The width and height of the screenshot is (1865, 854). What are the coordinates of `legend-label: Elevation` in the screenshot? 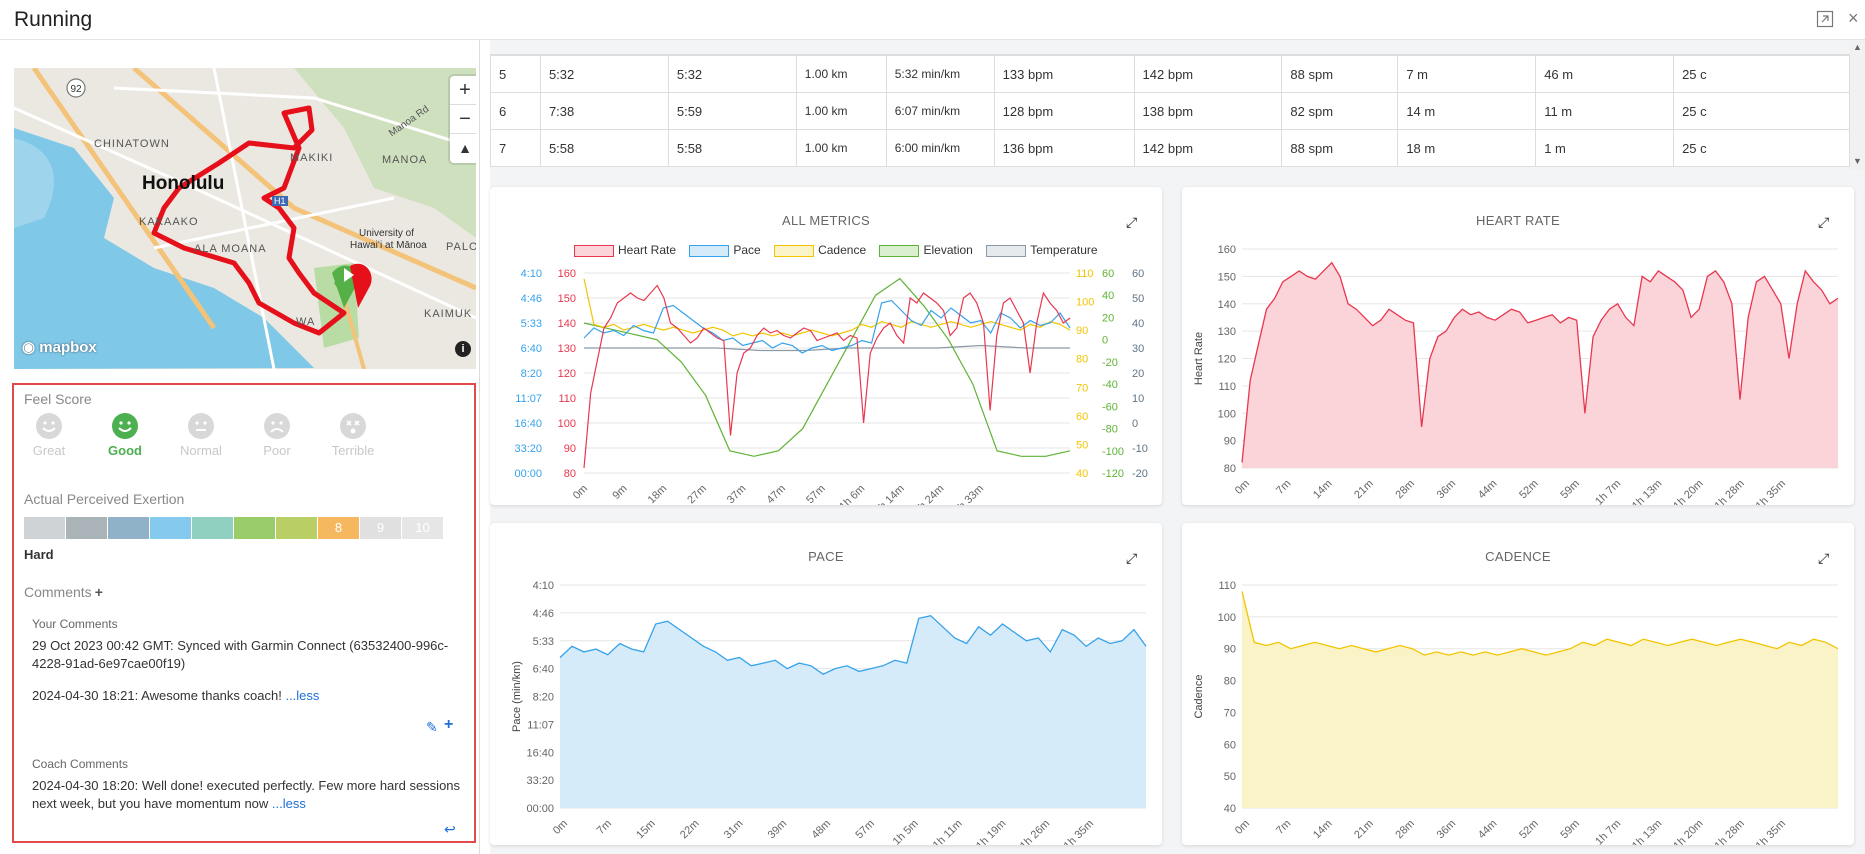 It's located at (948, 250).